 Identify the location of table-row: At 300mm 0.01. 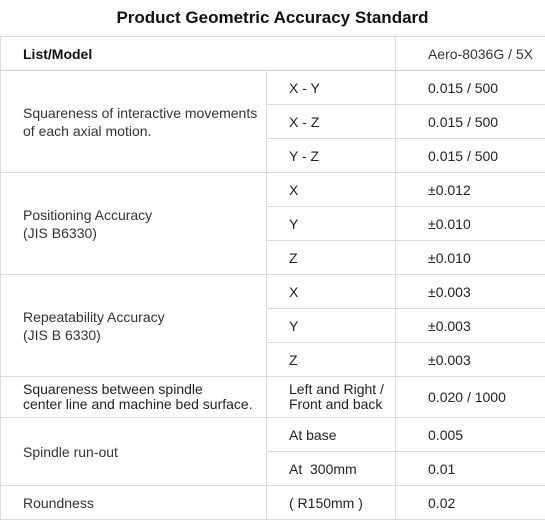
(273, 468).